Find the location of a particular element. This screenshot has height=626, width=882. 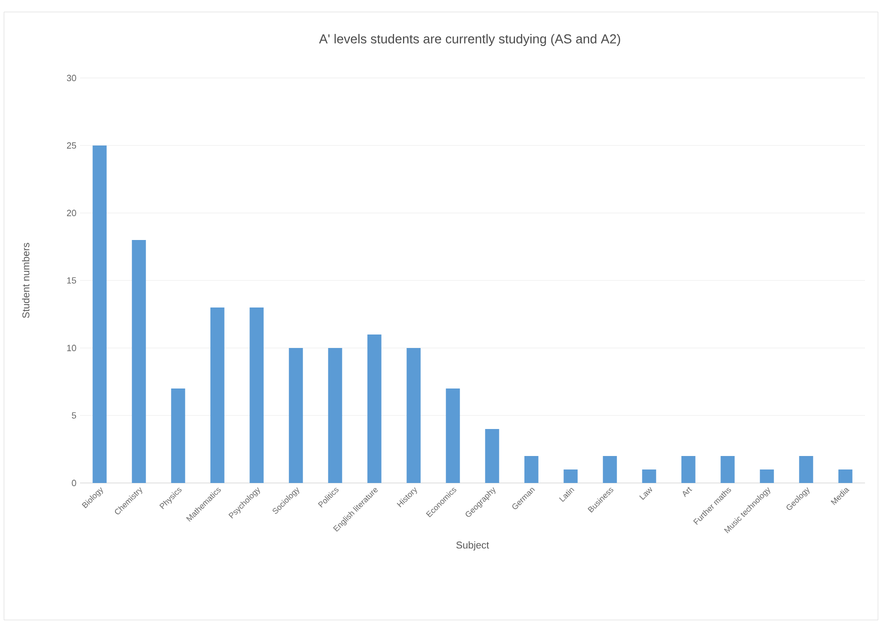

y-tick-label: 10 is located at coordinates (71, 348).